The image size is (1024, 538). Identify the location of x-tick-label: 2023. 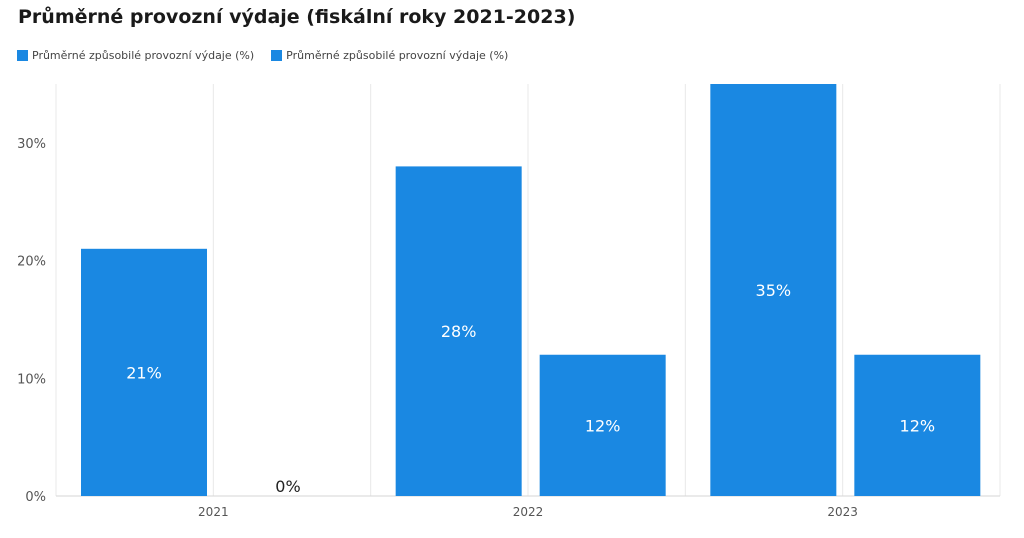
(842, 512).